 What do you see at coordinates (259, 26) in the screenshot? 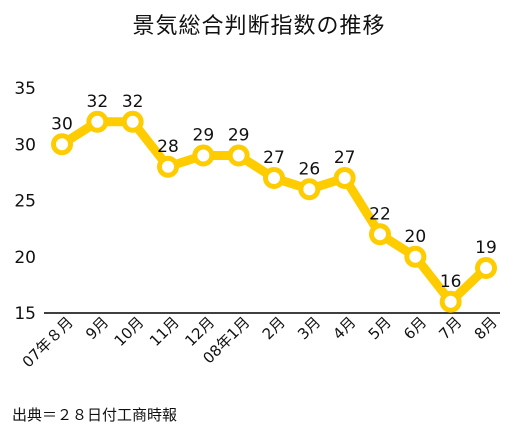
I see `chart-title: 景気総合判断指数の推移` at bounding box center [259, 26].